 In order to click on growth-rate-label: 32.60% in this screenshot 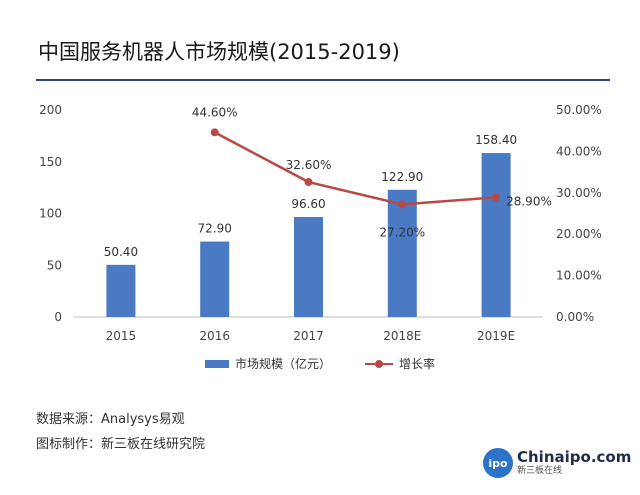, I will do `click(309, 165)`.